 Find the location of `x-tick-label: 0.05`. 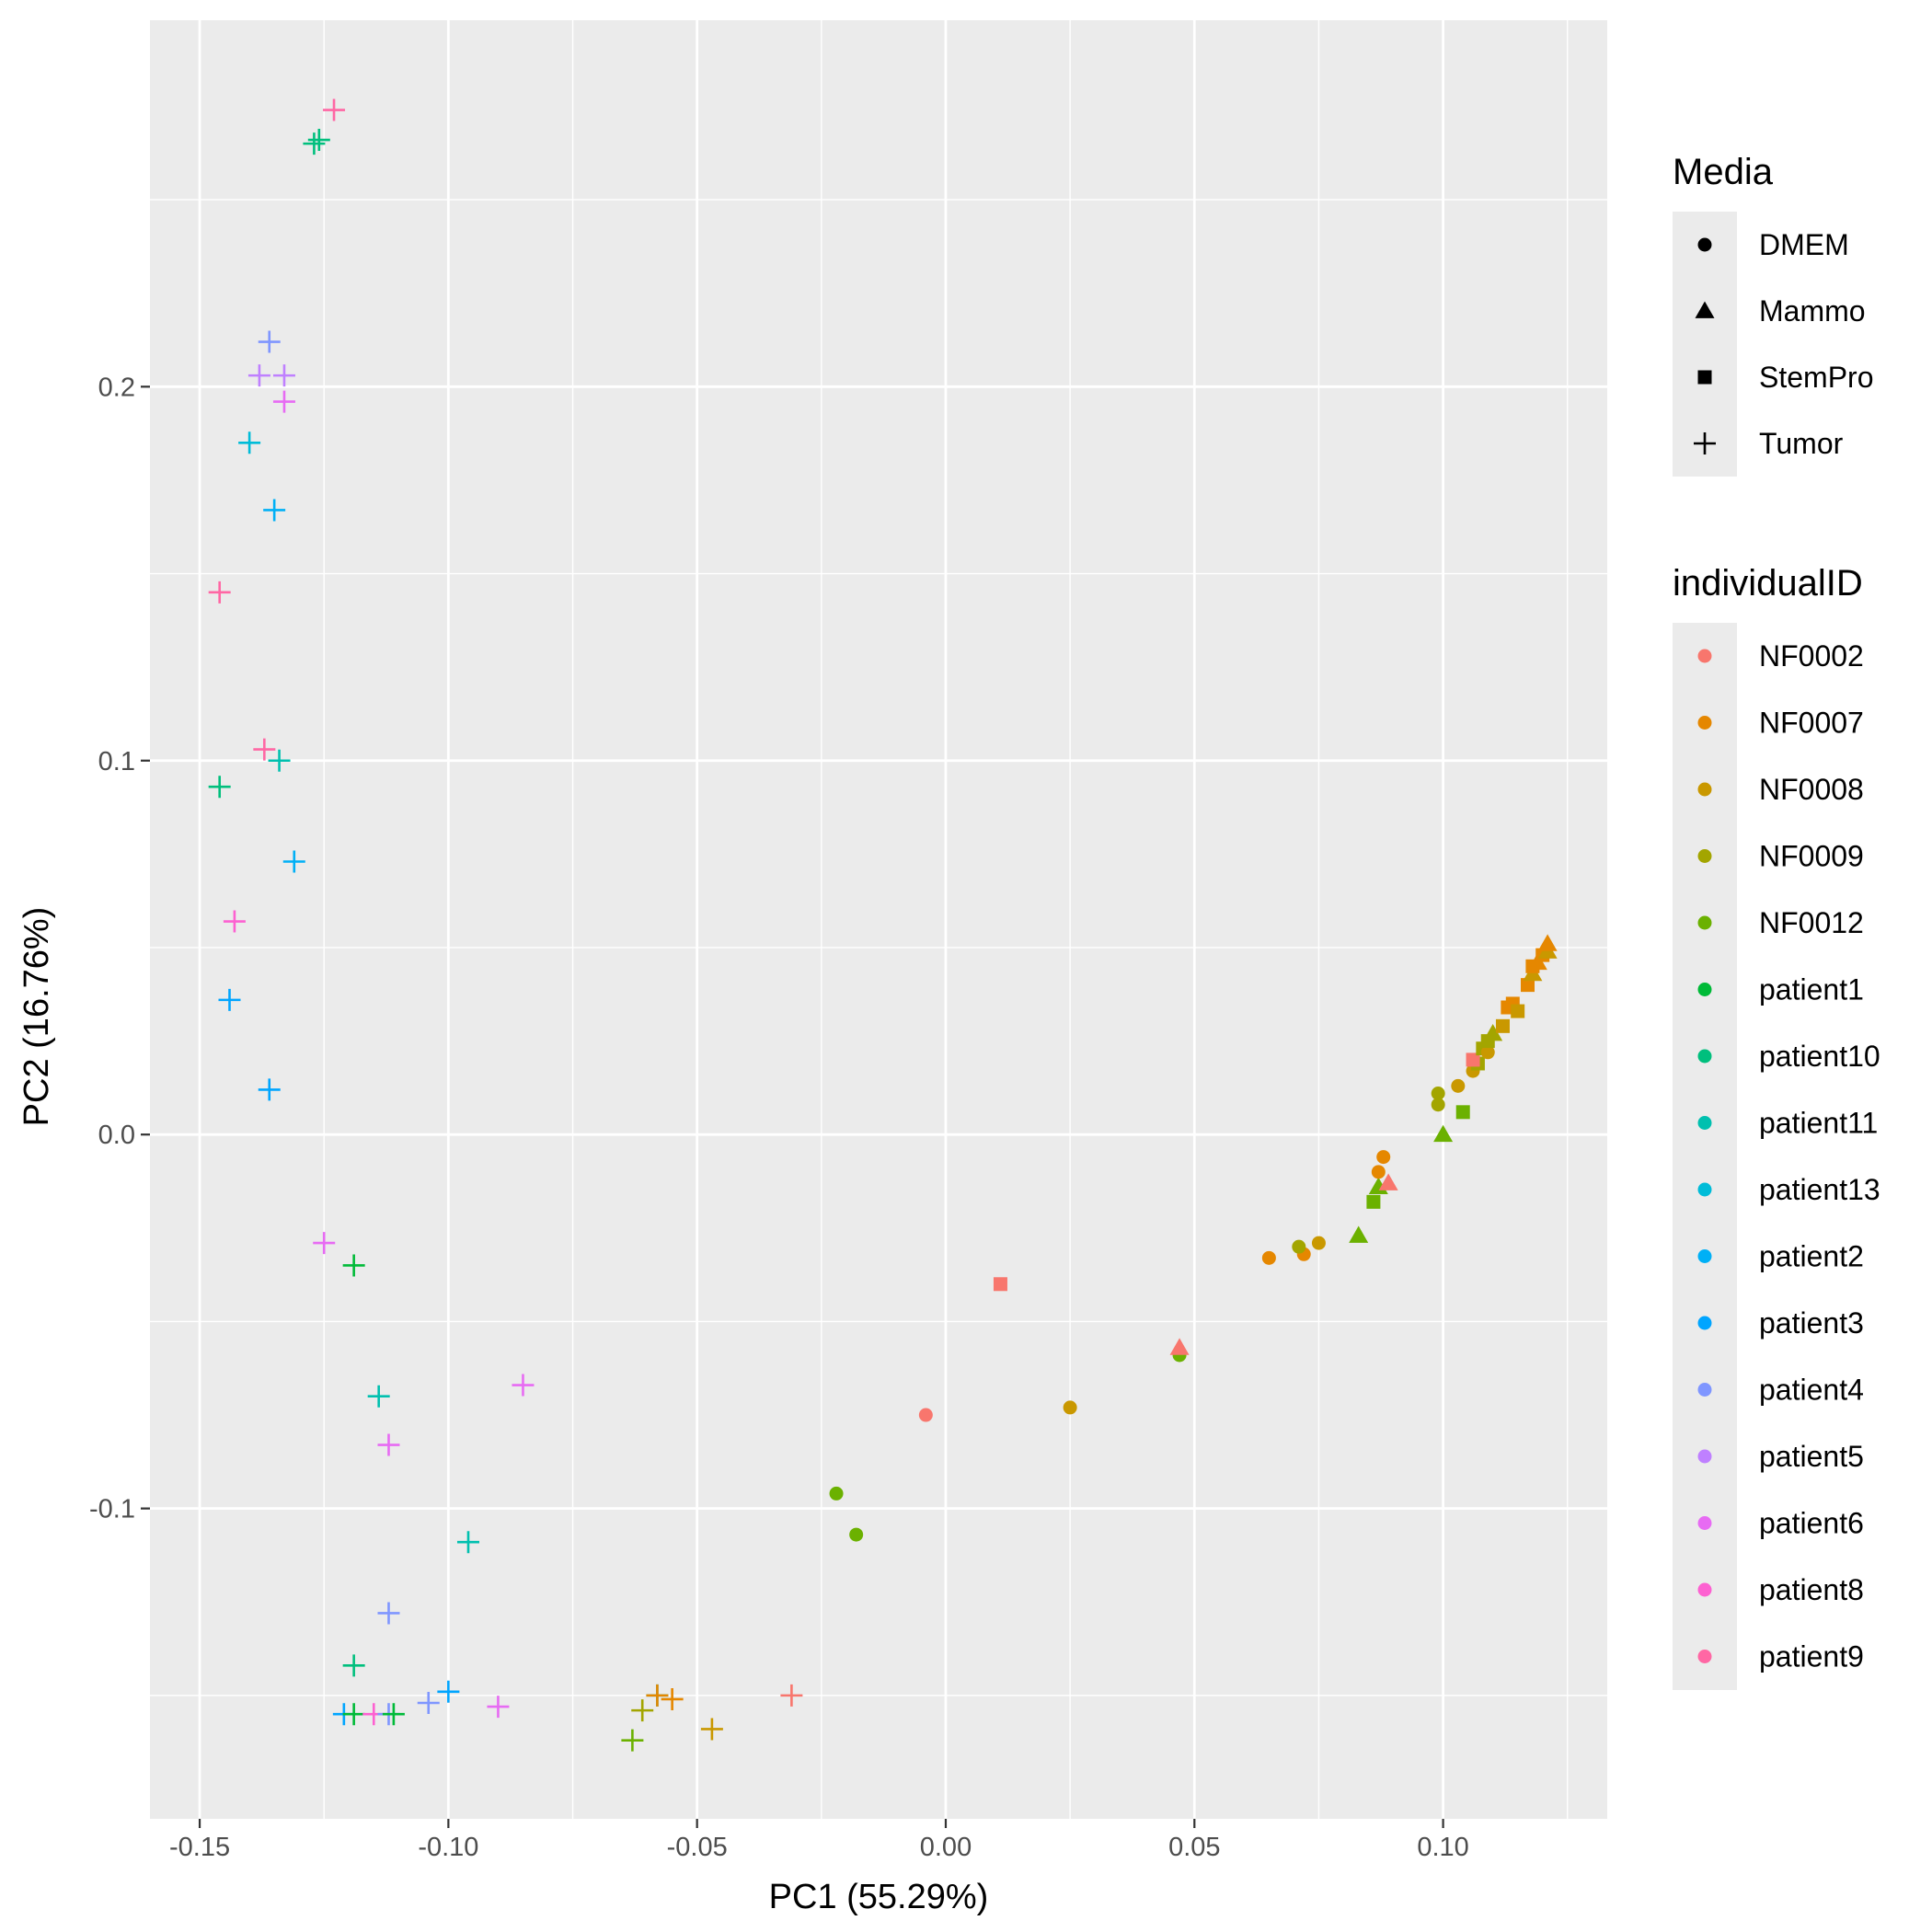

x-tick-label: 0.05 is located at coordinates (1194, 1847).